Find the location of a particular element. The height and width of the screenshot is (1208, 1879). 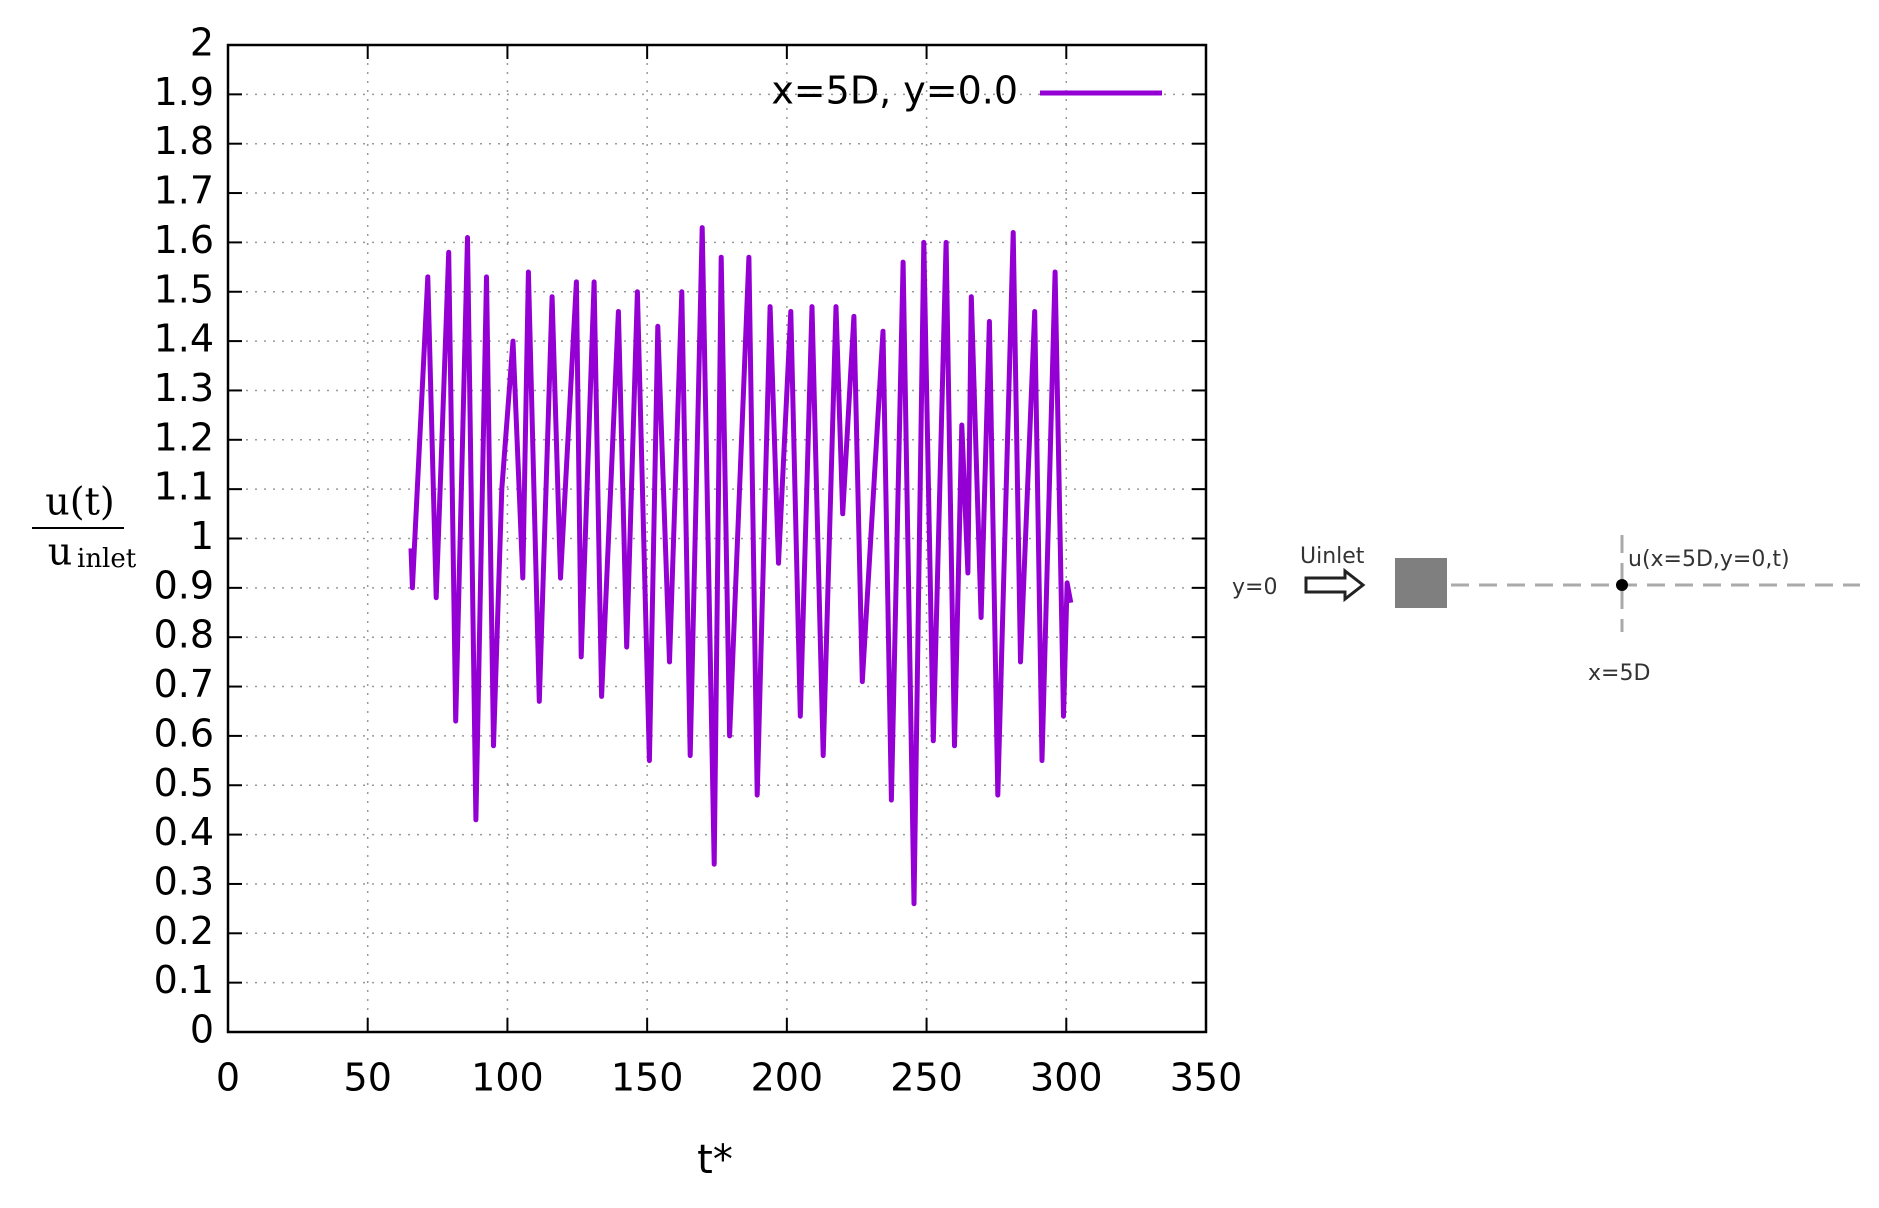

y-tick-label: 0.5 is located at coordinates (184, 783).